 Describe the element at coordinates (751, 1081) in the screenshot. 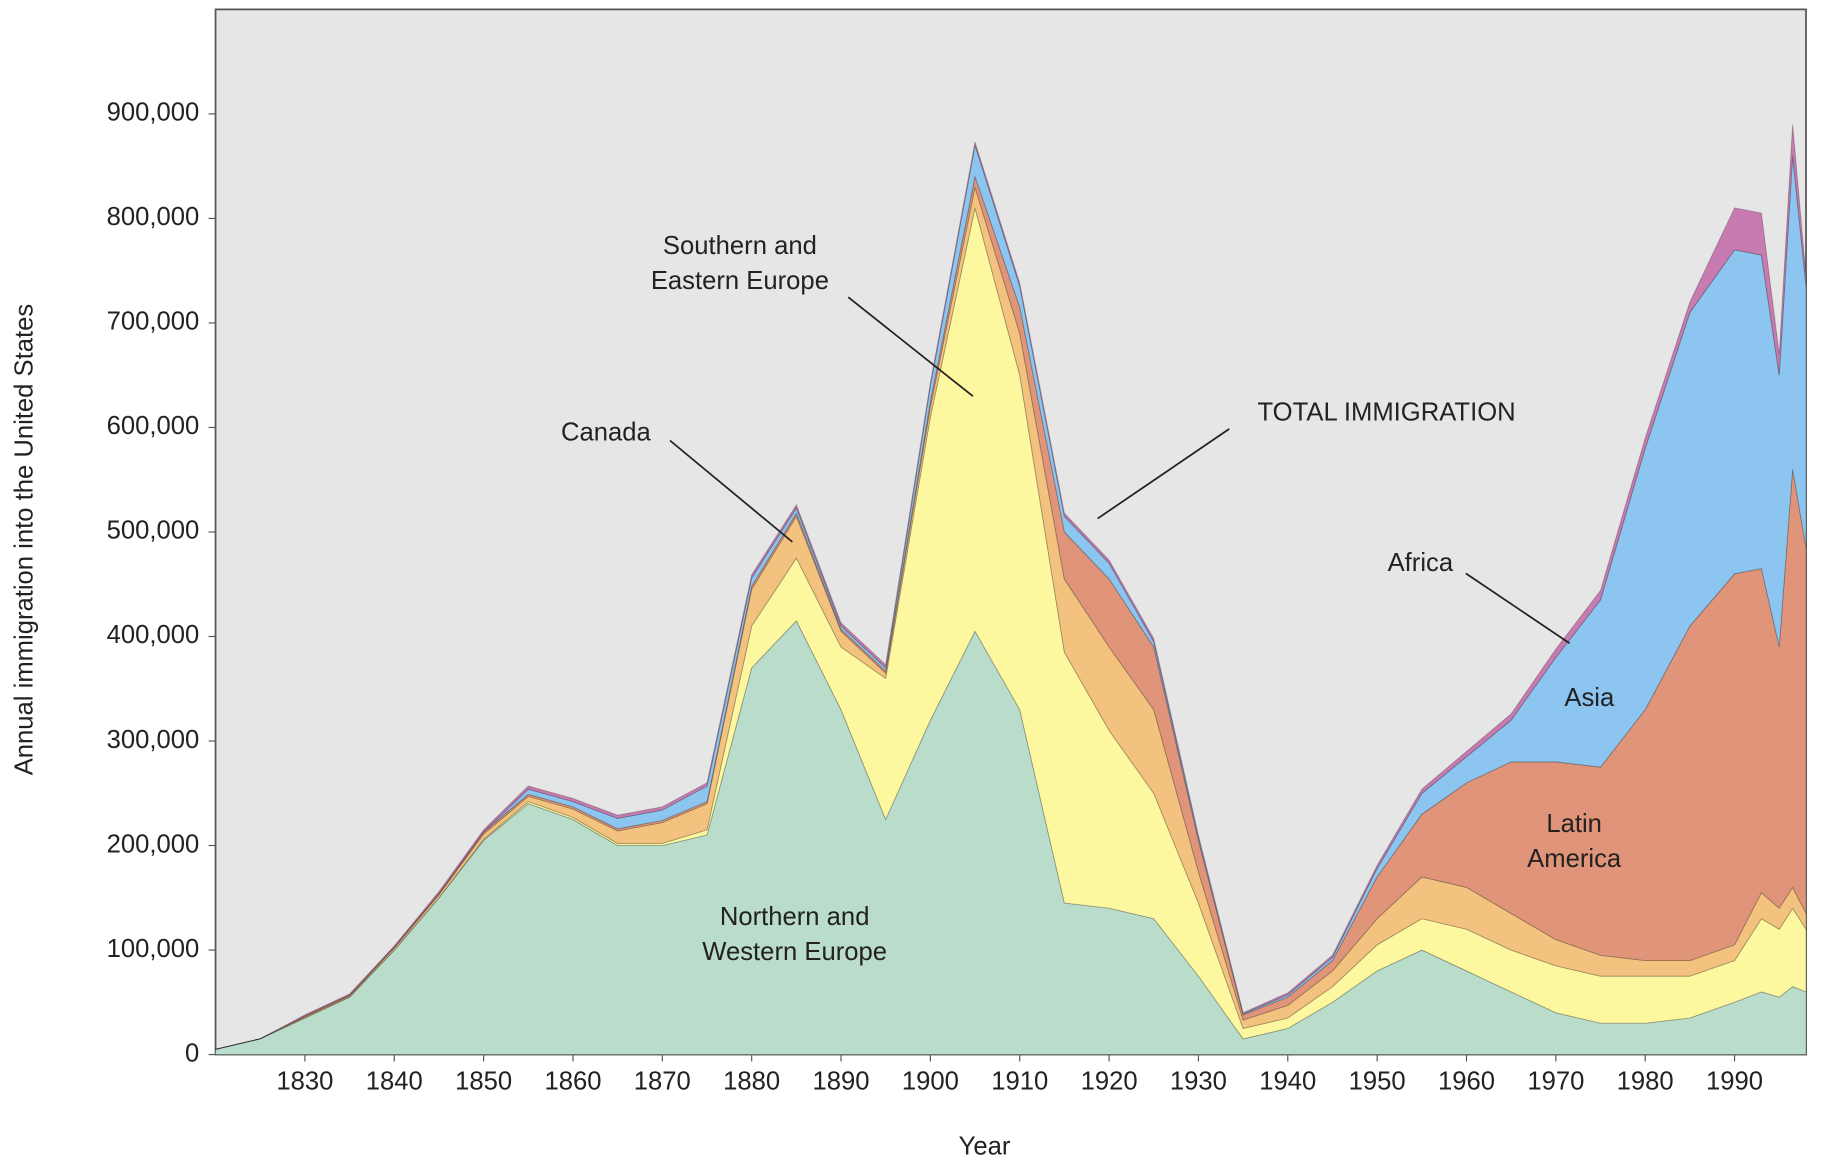

I see `x-tick-label: 1880` at that location.